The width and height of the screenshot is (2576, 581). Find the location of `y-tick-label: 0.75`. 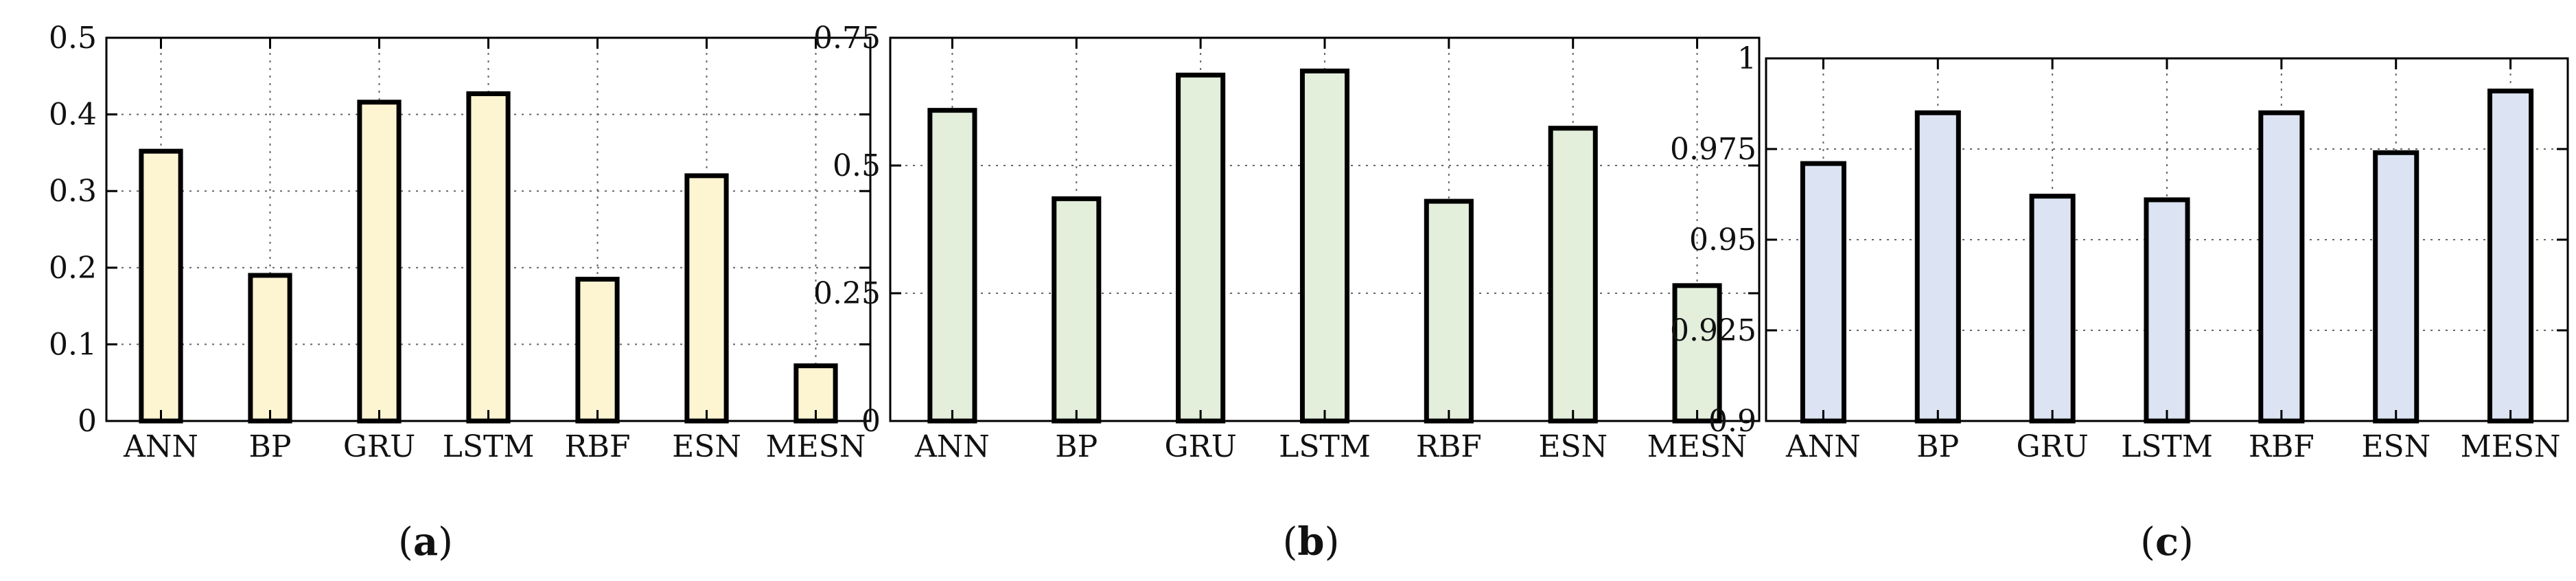

y-tick-label: 0.75 is located at coordinates (847, 38).